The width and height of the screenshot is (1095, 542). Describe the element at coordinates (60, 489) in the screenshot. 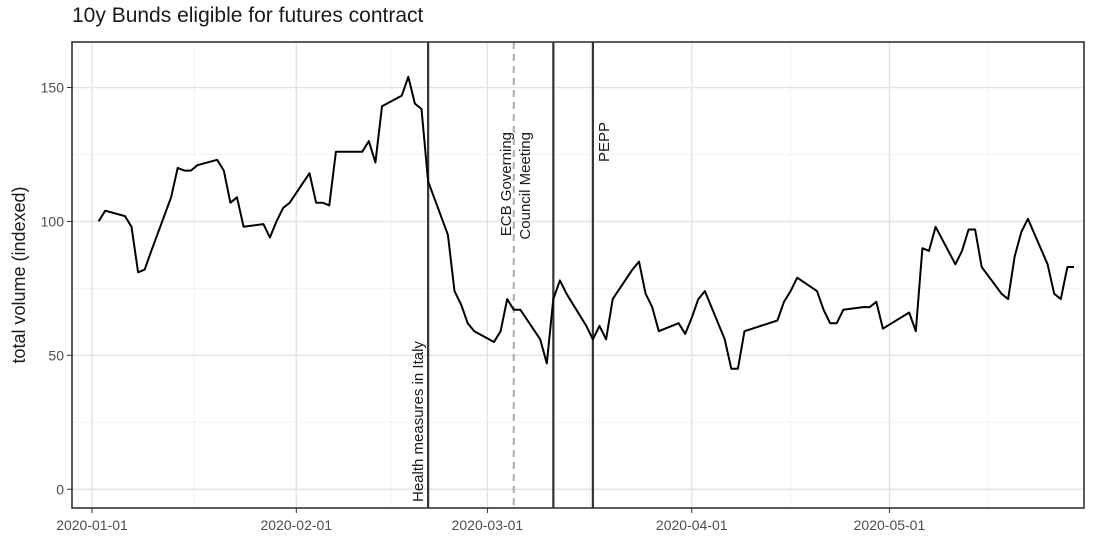

I see `y-tick-label: 0` at that location.